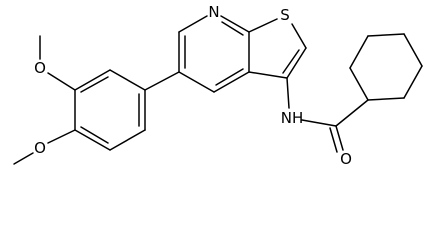  What do you see at coordinates (292, 118) in the screenshot?
I see `atom-label: NH` at bounding box center [292, 118].